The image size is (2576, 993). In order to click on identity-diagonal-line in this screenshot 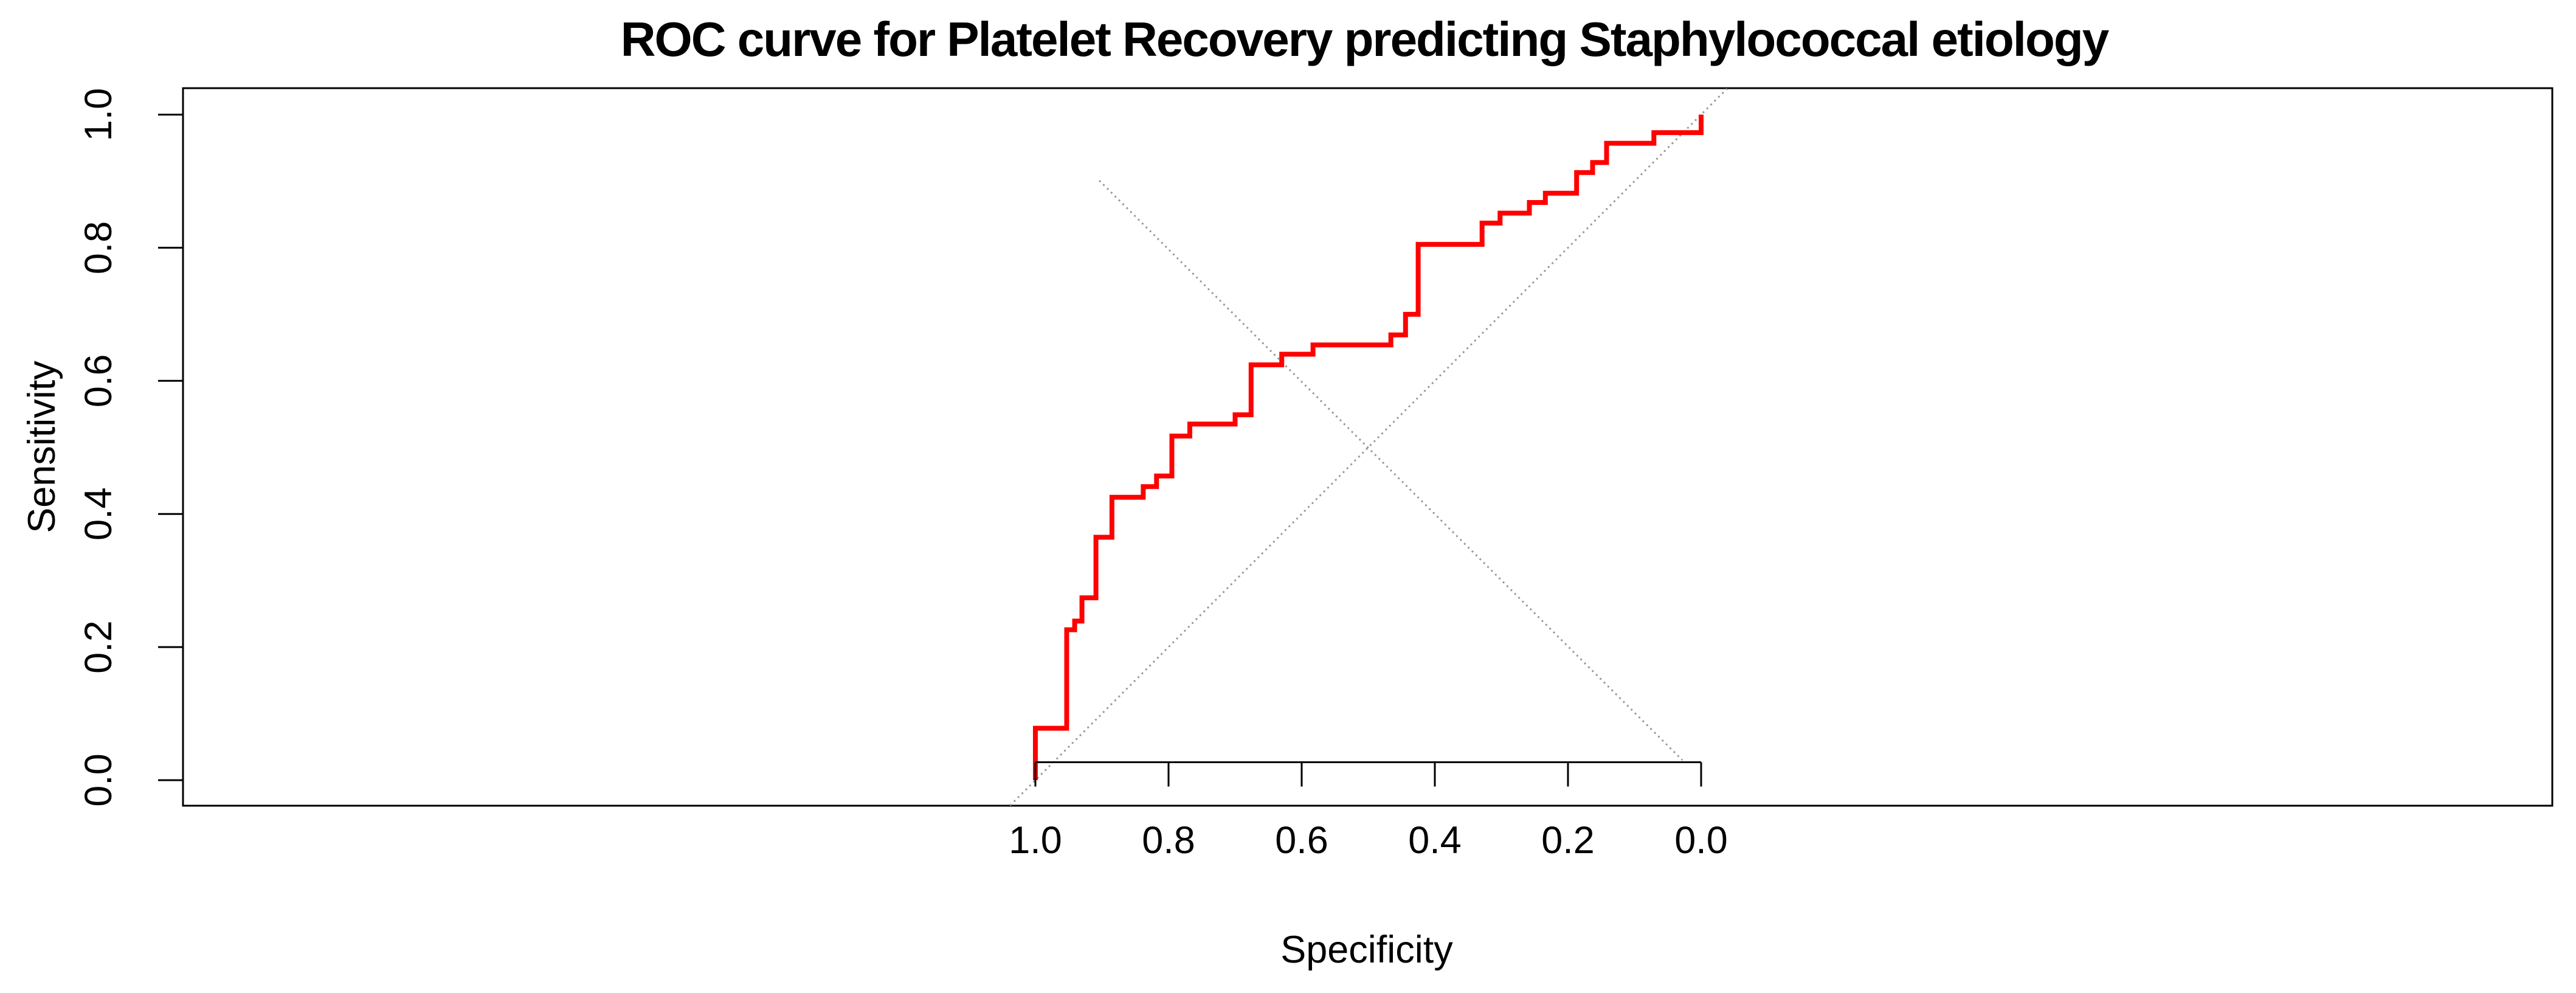, I will do `click(1391, 470)`.